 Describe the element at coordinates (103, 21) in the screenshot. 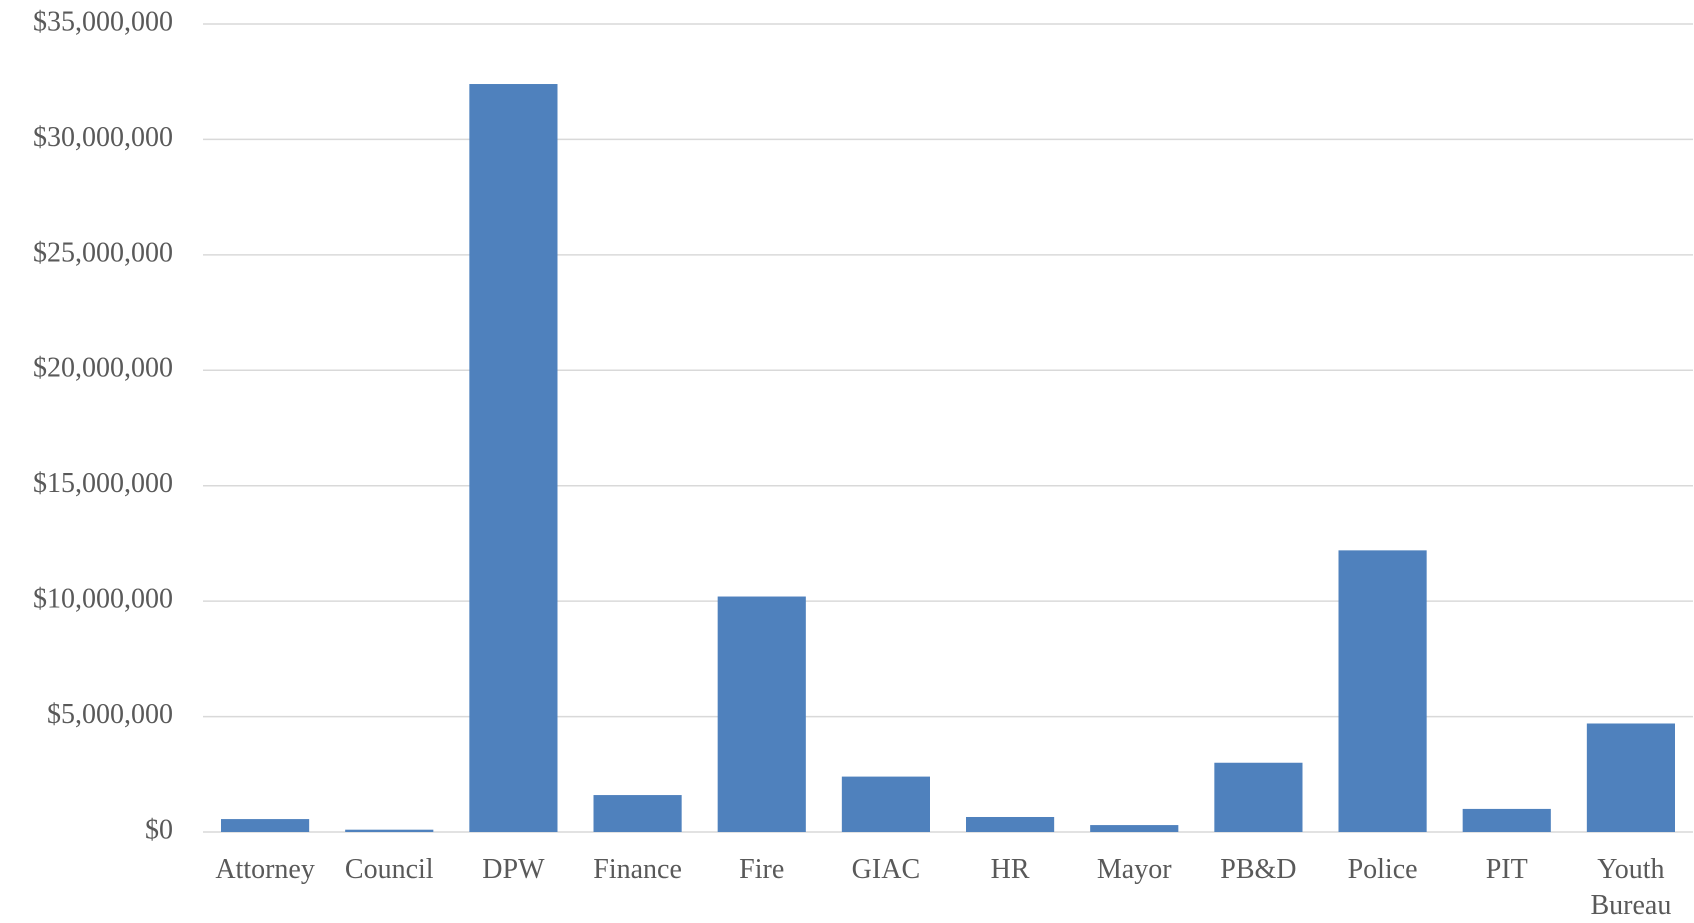

I see `y-tick-label: $35,000,000` at that location.